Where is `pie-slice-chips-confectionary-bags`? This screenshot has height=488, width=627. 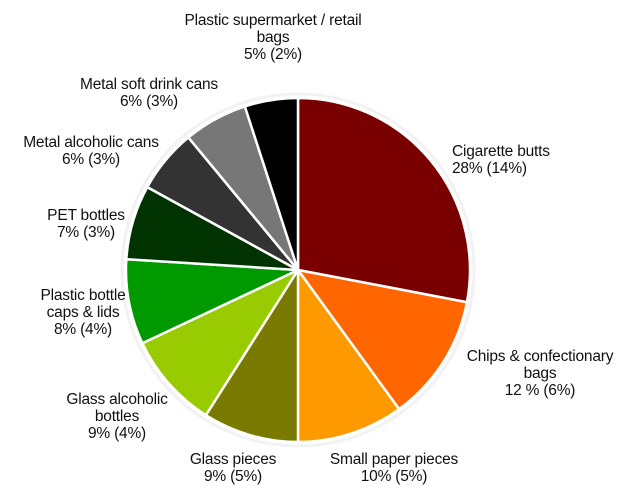 pie-slice-chips-confectionary-bags is located at coordinates (382, 339).